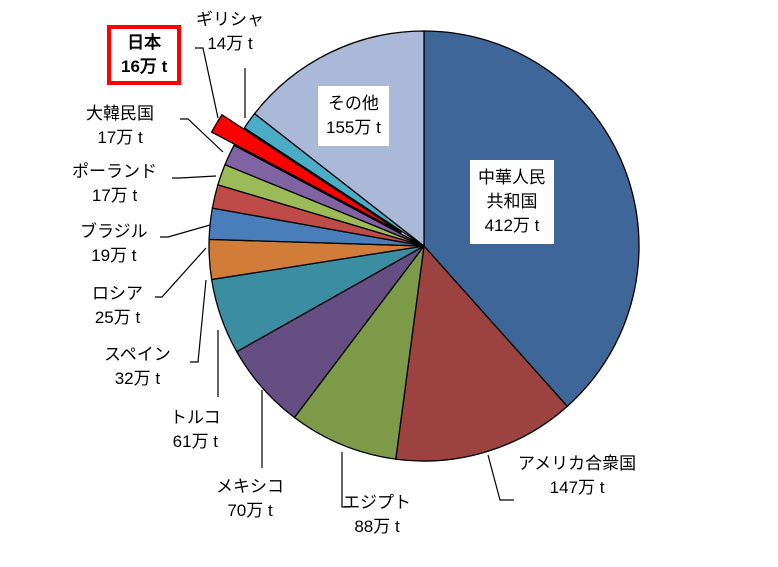 The width and height of the screenshot is (778, 567). What do you see at coordinates (114, 255) in the screenshot?
I see `label-value: 19万 t` at bounding box center [114, 255].